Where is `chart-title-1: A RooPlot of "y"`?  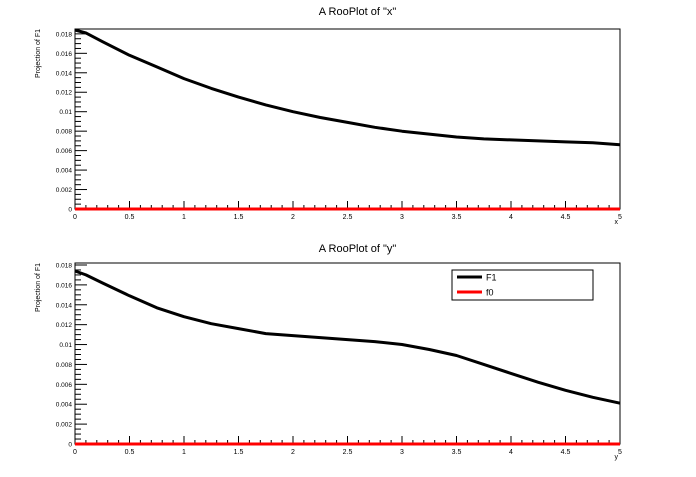
chart-title-1: A RooPlot of "y" is located at coordinates (358, 249).